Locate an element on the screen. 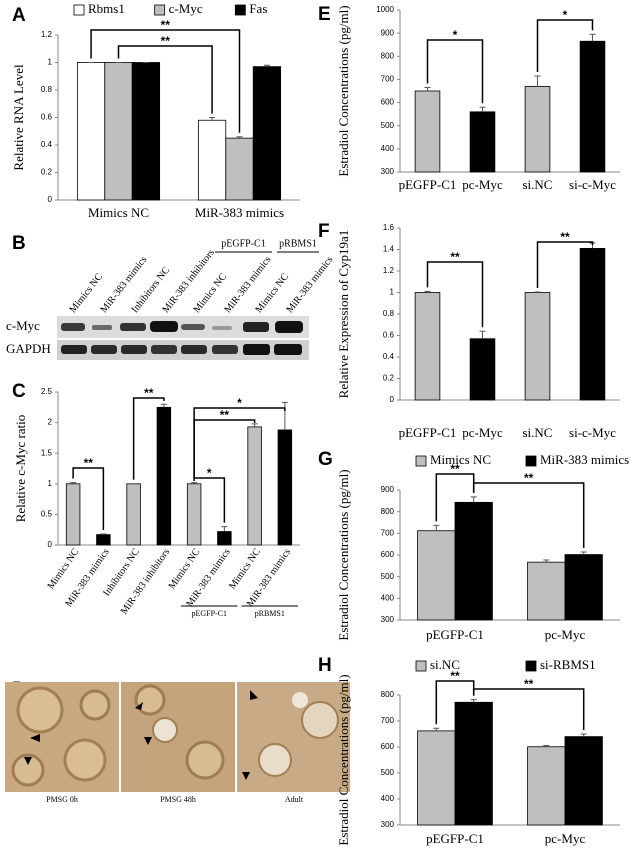  y-tick-label: 1.6 is located at coordinates (389, 227).